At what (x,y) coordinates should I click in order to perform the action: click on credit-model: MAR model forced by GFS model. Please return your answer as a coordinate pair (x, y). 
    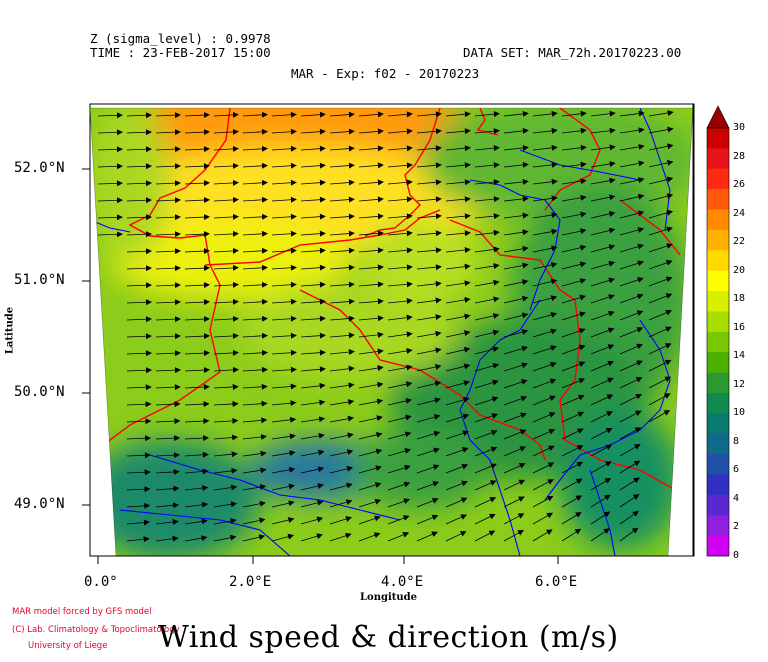
    Looking at the image, I should click on (82, 612).